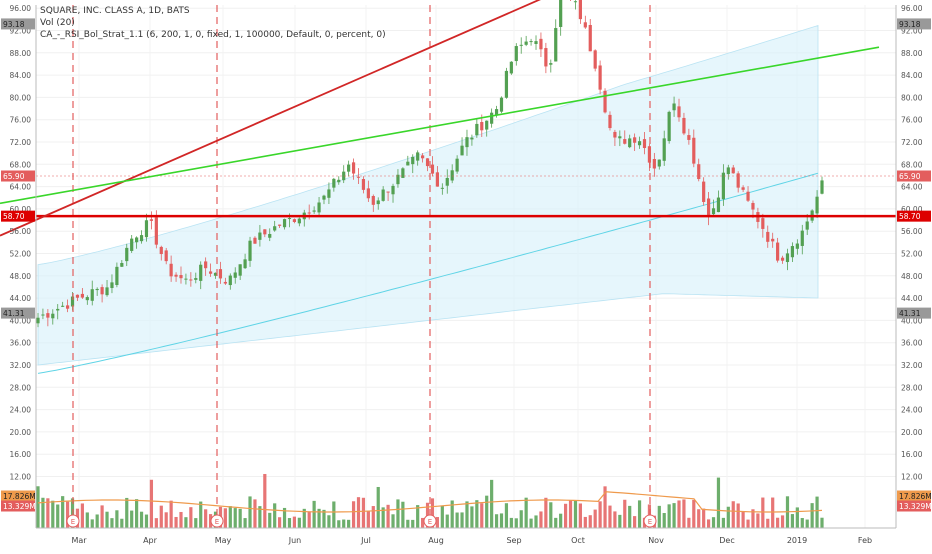  What do you see at coordinates (14, 24) in the screenshot?
I see `price-badge-label: 93.18` at bounding box center [14, 24].